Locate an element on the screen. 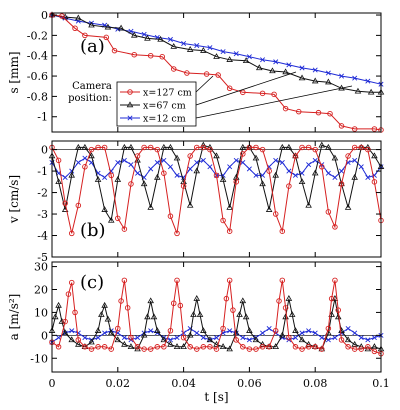  panel-label: (c) is located at coordinates (92, 282).